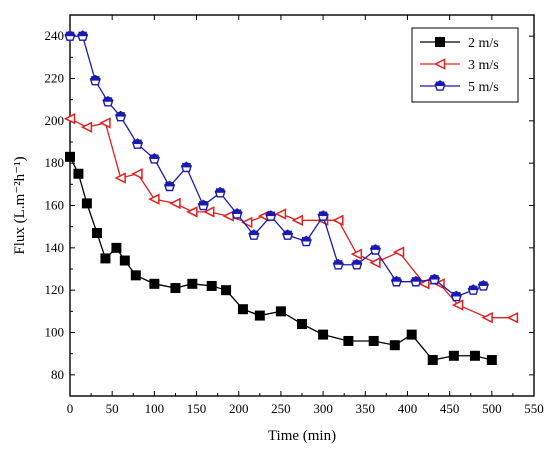 The width and height of the screenshot is (550, 459). What do you see at coordinates (55, 205) in the screenshot?
I see `y-tick-label: 160` at bounding box center [55, 205].